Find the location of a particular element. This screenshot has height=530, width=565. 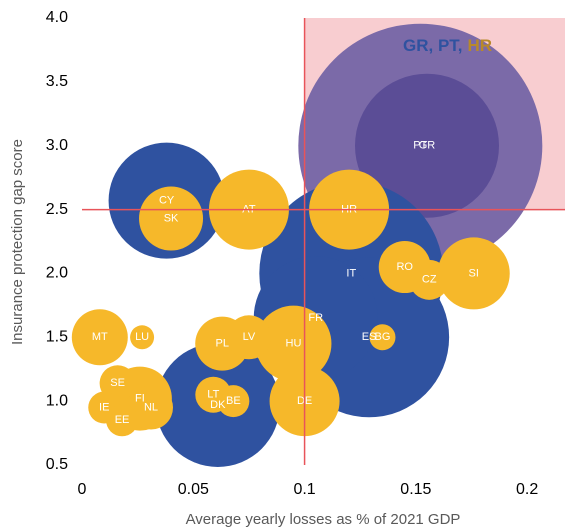

y-tick-label: 0.5 is located at coordinates (57, 464).